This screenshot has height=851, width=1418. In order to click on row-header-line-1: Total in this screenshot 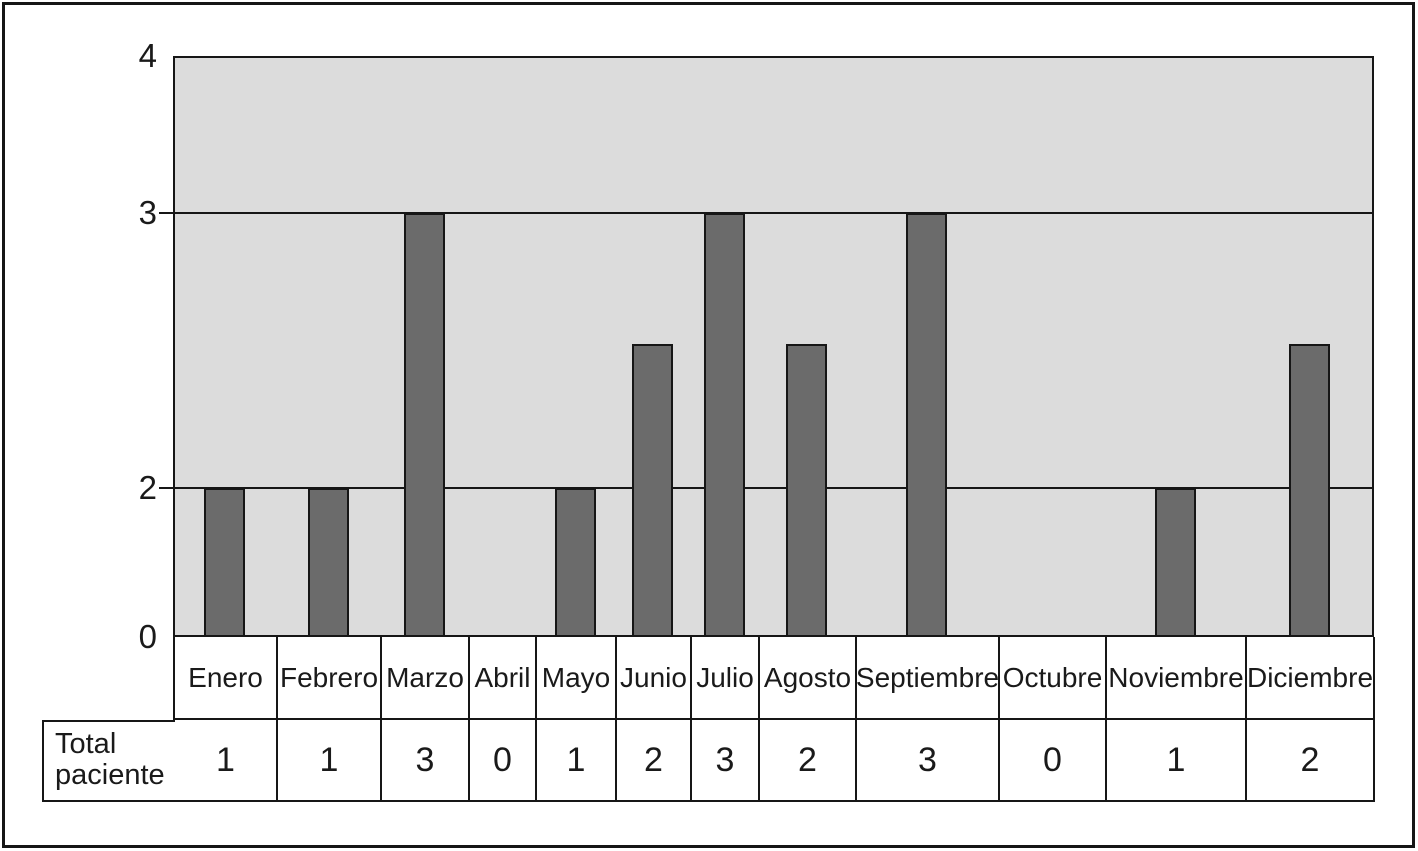, I will do `click(86, 744)`.